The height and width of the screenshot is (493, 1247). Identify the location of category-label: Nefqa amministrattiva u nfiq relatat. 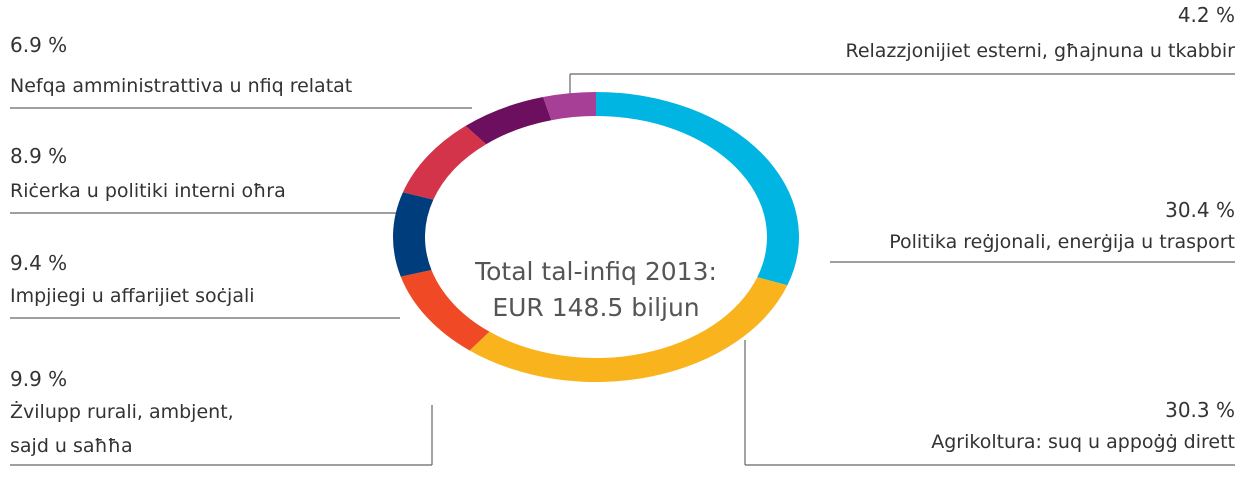
(181, 86).